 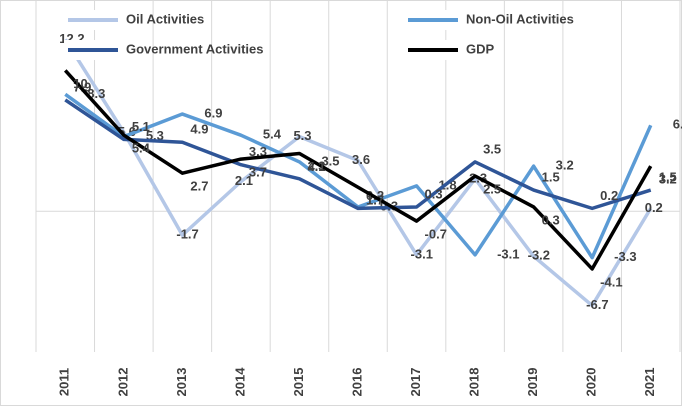 I want to click on data-label: 10, so click(x=80, y=83).